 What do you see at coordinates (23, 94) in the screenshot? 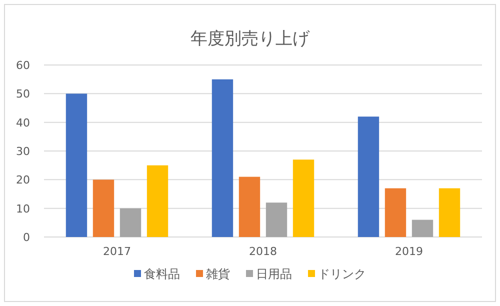
I see `y-tick-label: 50` at bounding box center [23, 94].